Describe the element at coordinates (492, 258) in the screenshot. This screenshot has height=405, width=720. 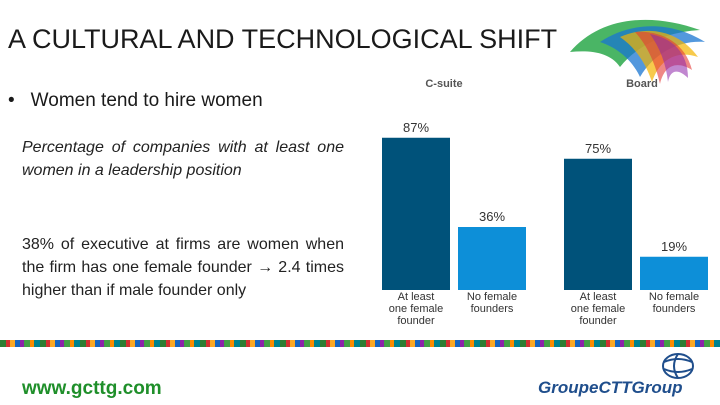
I see `bar-c-suite-no-female-founders` at that location.